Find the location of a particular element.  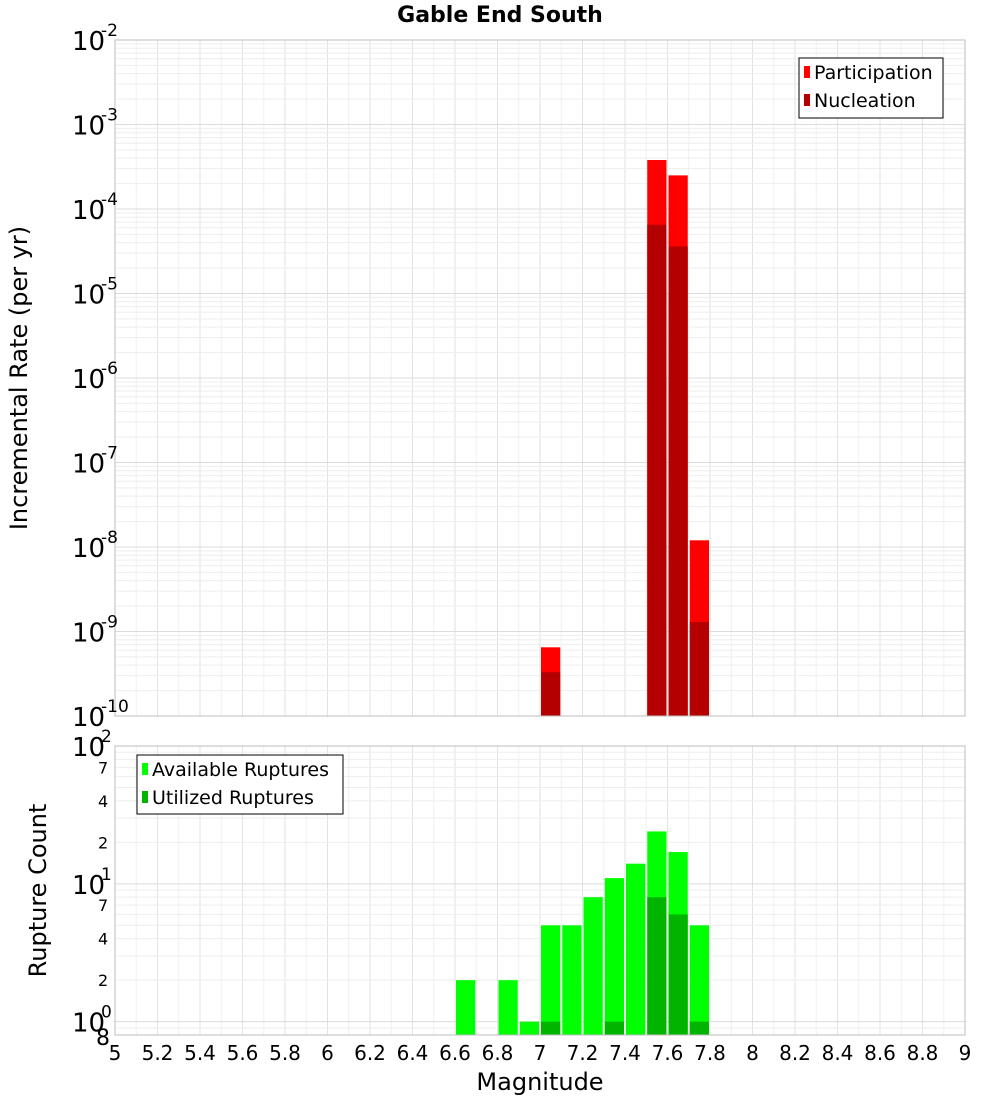

top-y-tick-exponent: -3 is located at coordinates (109, 116).